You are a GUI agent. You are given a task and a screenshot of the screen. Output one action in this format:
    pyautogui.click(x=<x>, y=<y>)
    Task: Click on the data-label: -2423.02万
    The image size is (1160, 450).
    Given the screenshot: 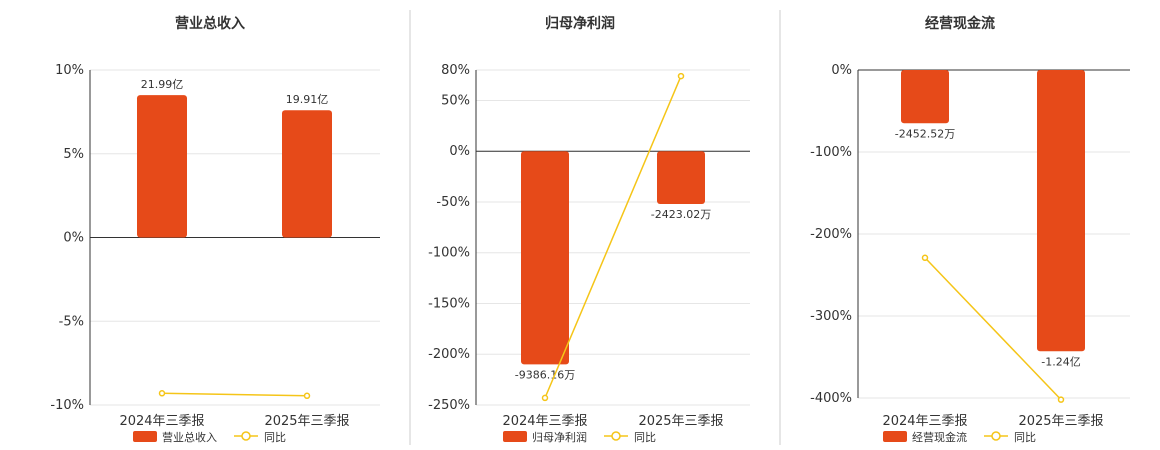 What is the action you would take?
    pyautogui.click(x=681, y=214)
    